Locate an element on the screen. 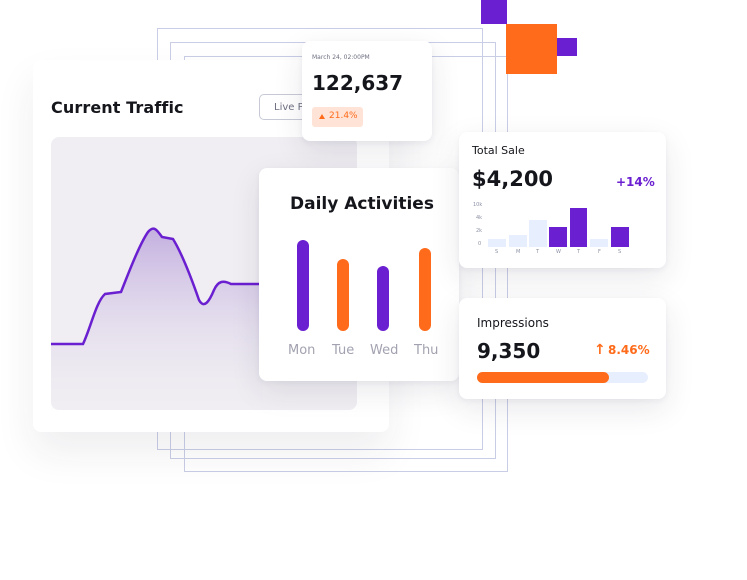  arrow-up-icon: ↑ is located at coordinates (600, 350).